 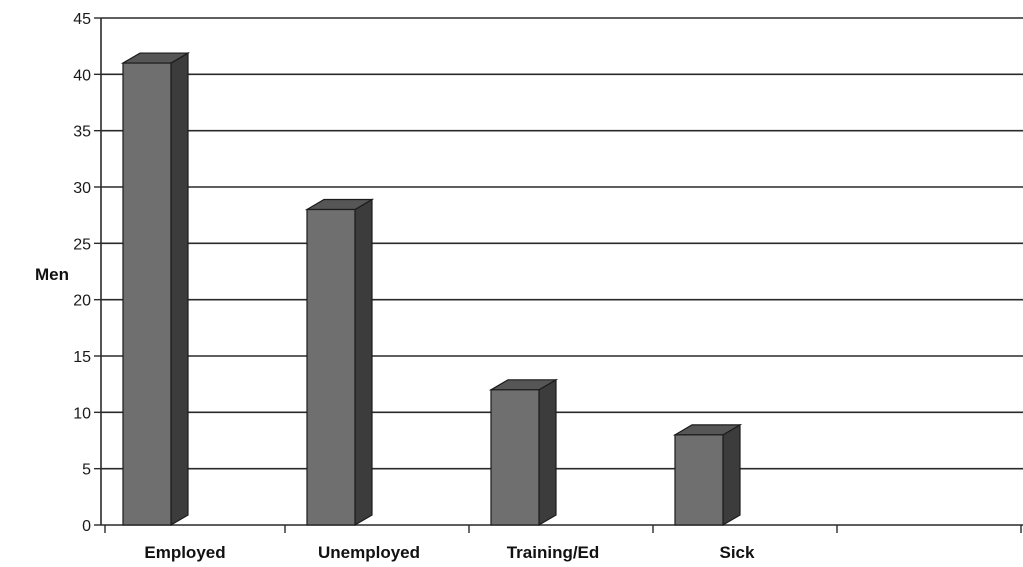 I want to click on y-tick-label: 10, so click(x=82, y=413).